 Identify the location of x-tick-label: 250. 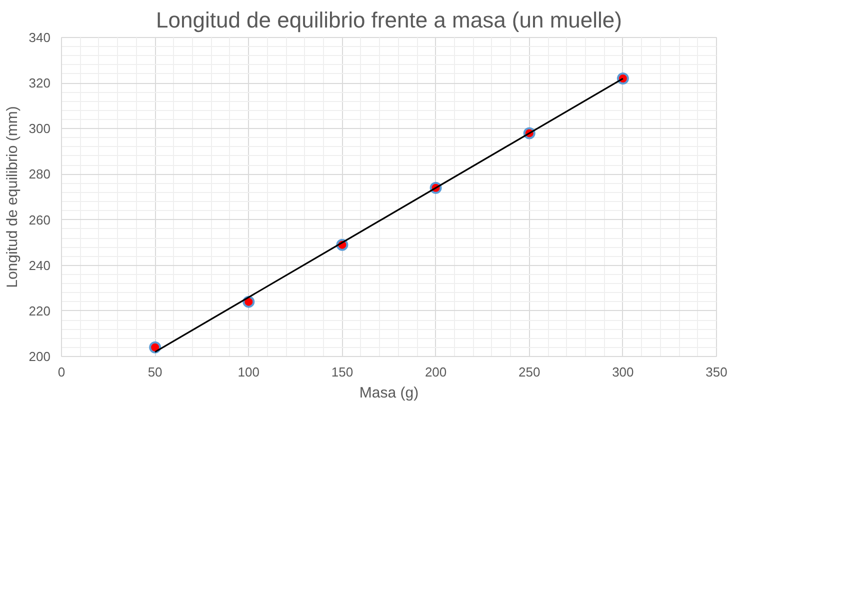
(529, 372).